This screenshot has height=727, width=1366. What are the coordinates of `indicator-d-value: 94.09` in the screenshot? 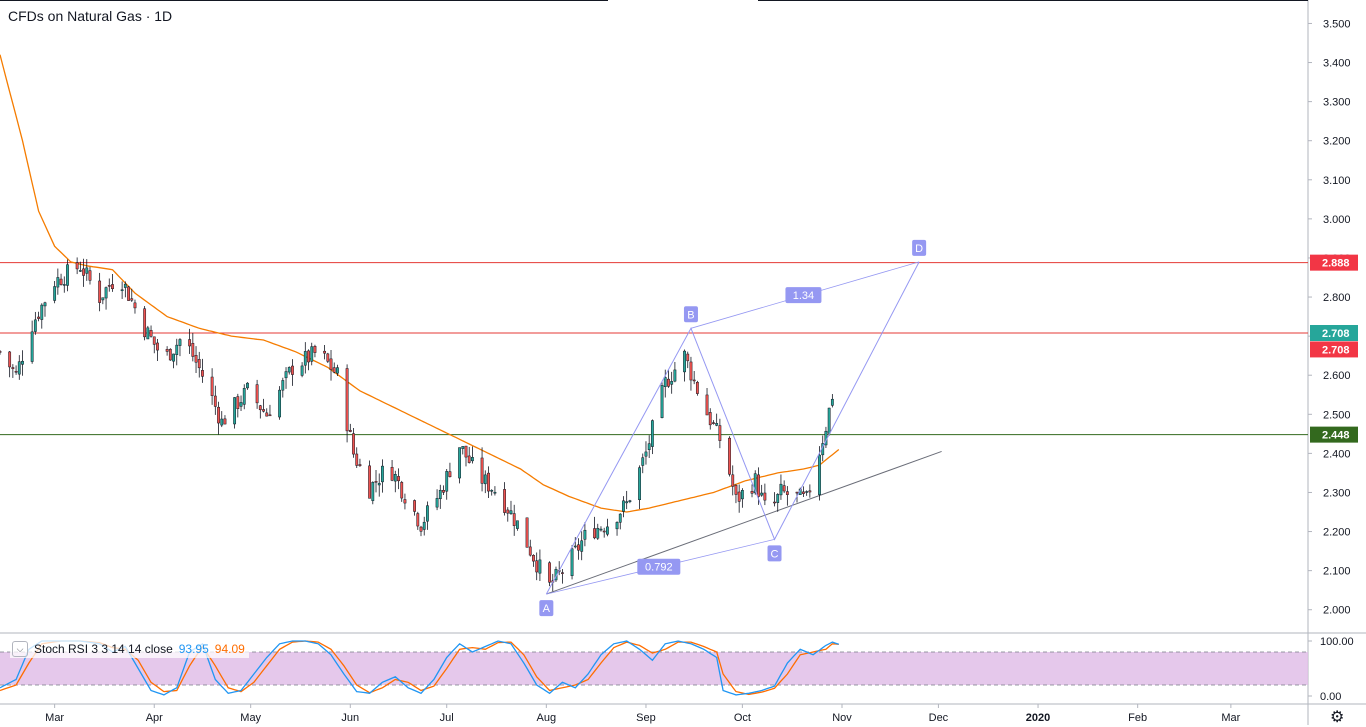 It's located at (229, 649).